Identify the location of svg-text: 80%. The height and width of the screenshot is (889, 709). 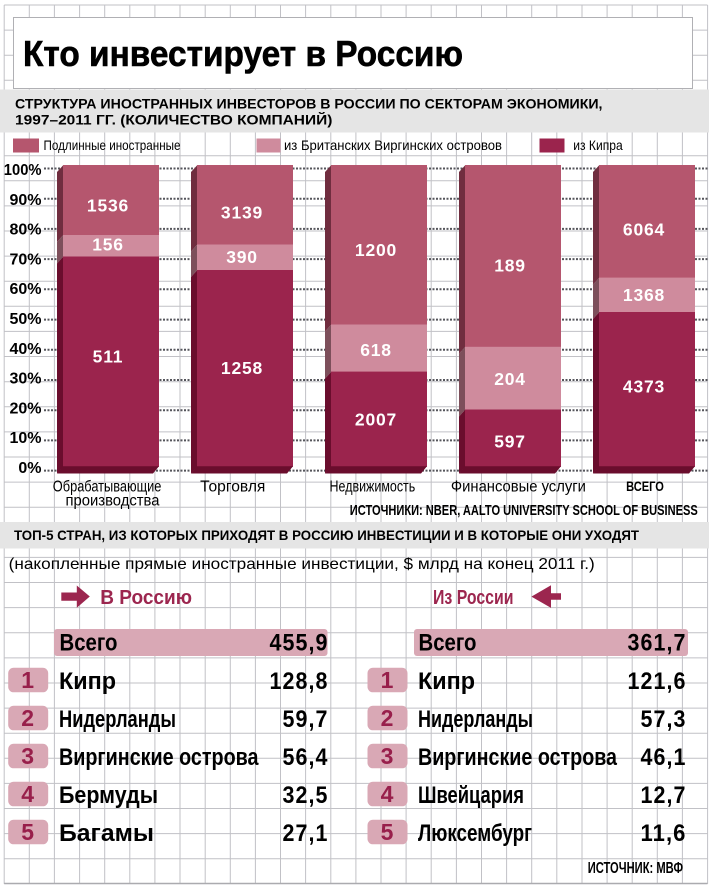
(25, 230).